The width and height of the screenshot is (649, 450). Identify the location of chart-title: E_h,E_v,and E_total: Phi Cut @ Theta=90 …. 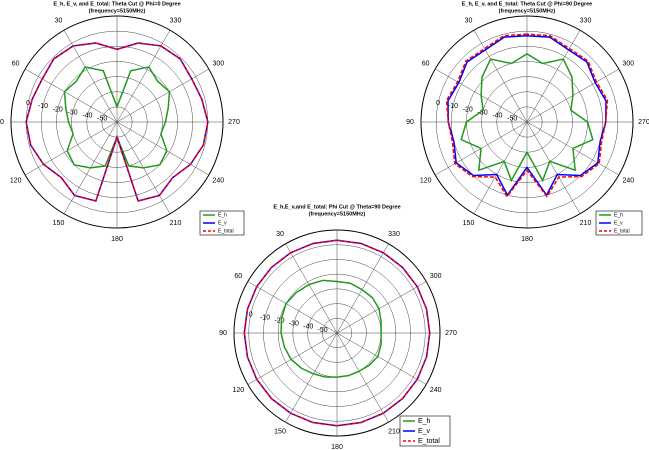
(336, 207).